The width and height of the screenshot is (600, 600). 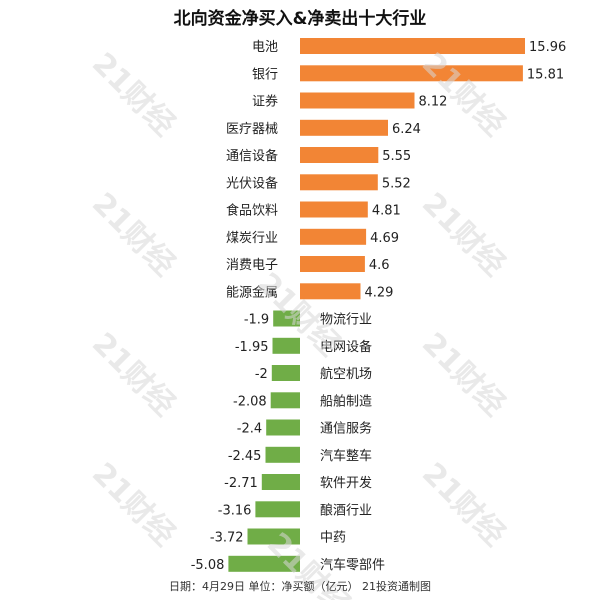 I want to click on value-label: -2, so click(x=261, y=374).